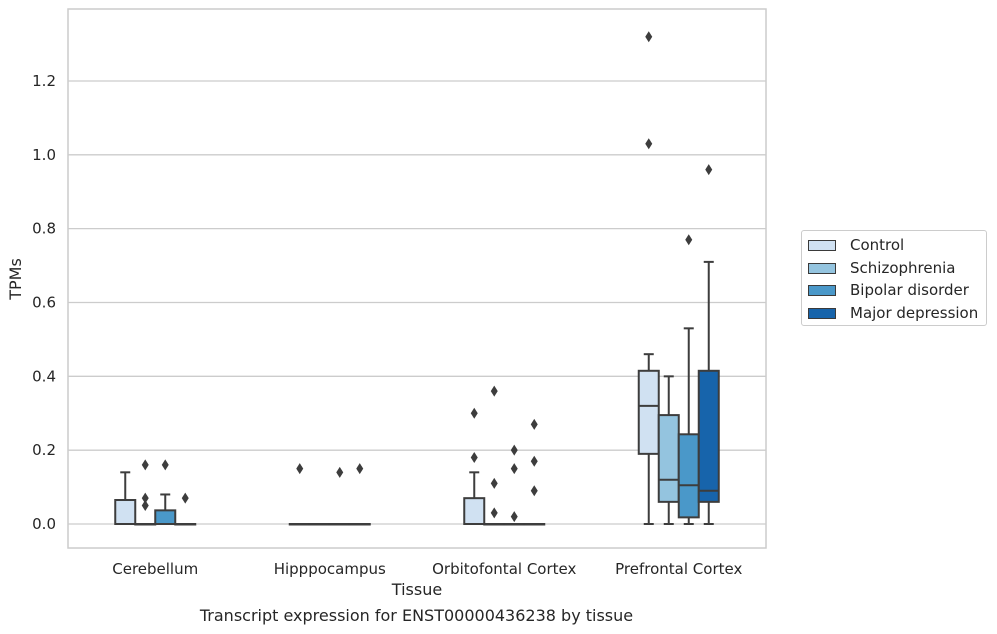  What do you see at coordinates (877, 245) in the screenshot?
I see `legend-label: Control` at bounding box center [877, 245].